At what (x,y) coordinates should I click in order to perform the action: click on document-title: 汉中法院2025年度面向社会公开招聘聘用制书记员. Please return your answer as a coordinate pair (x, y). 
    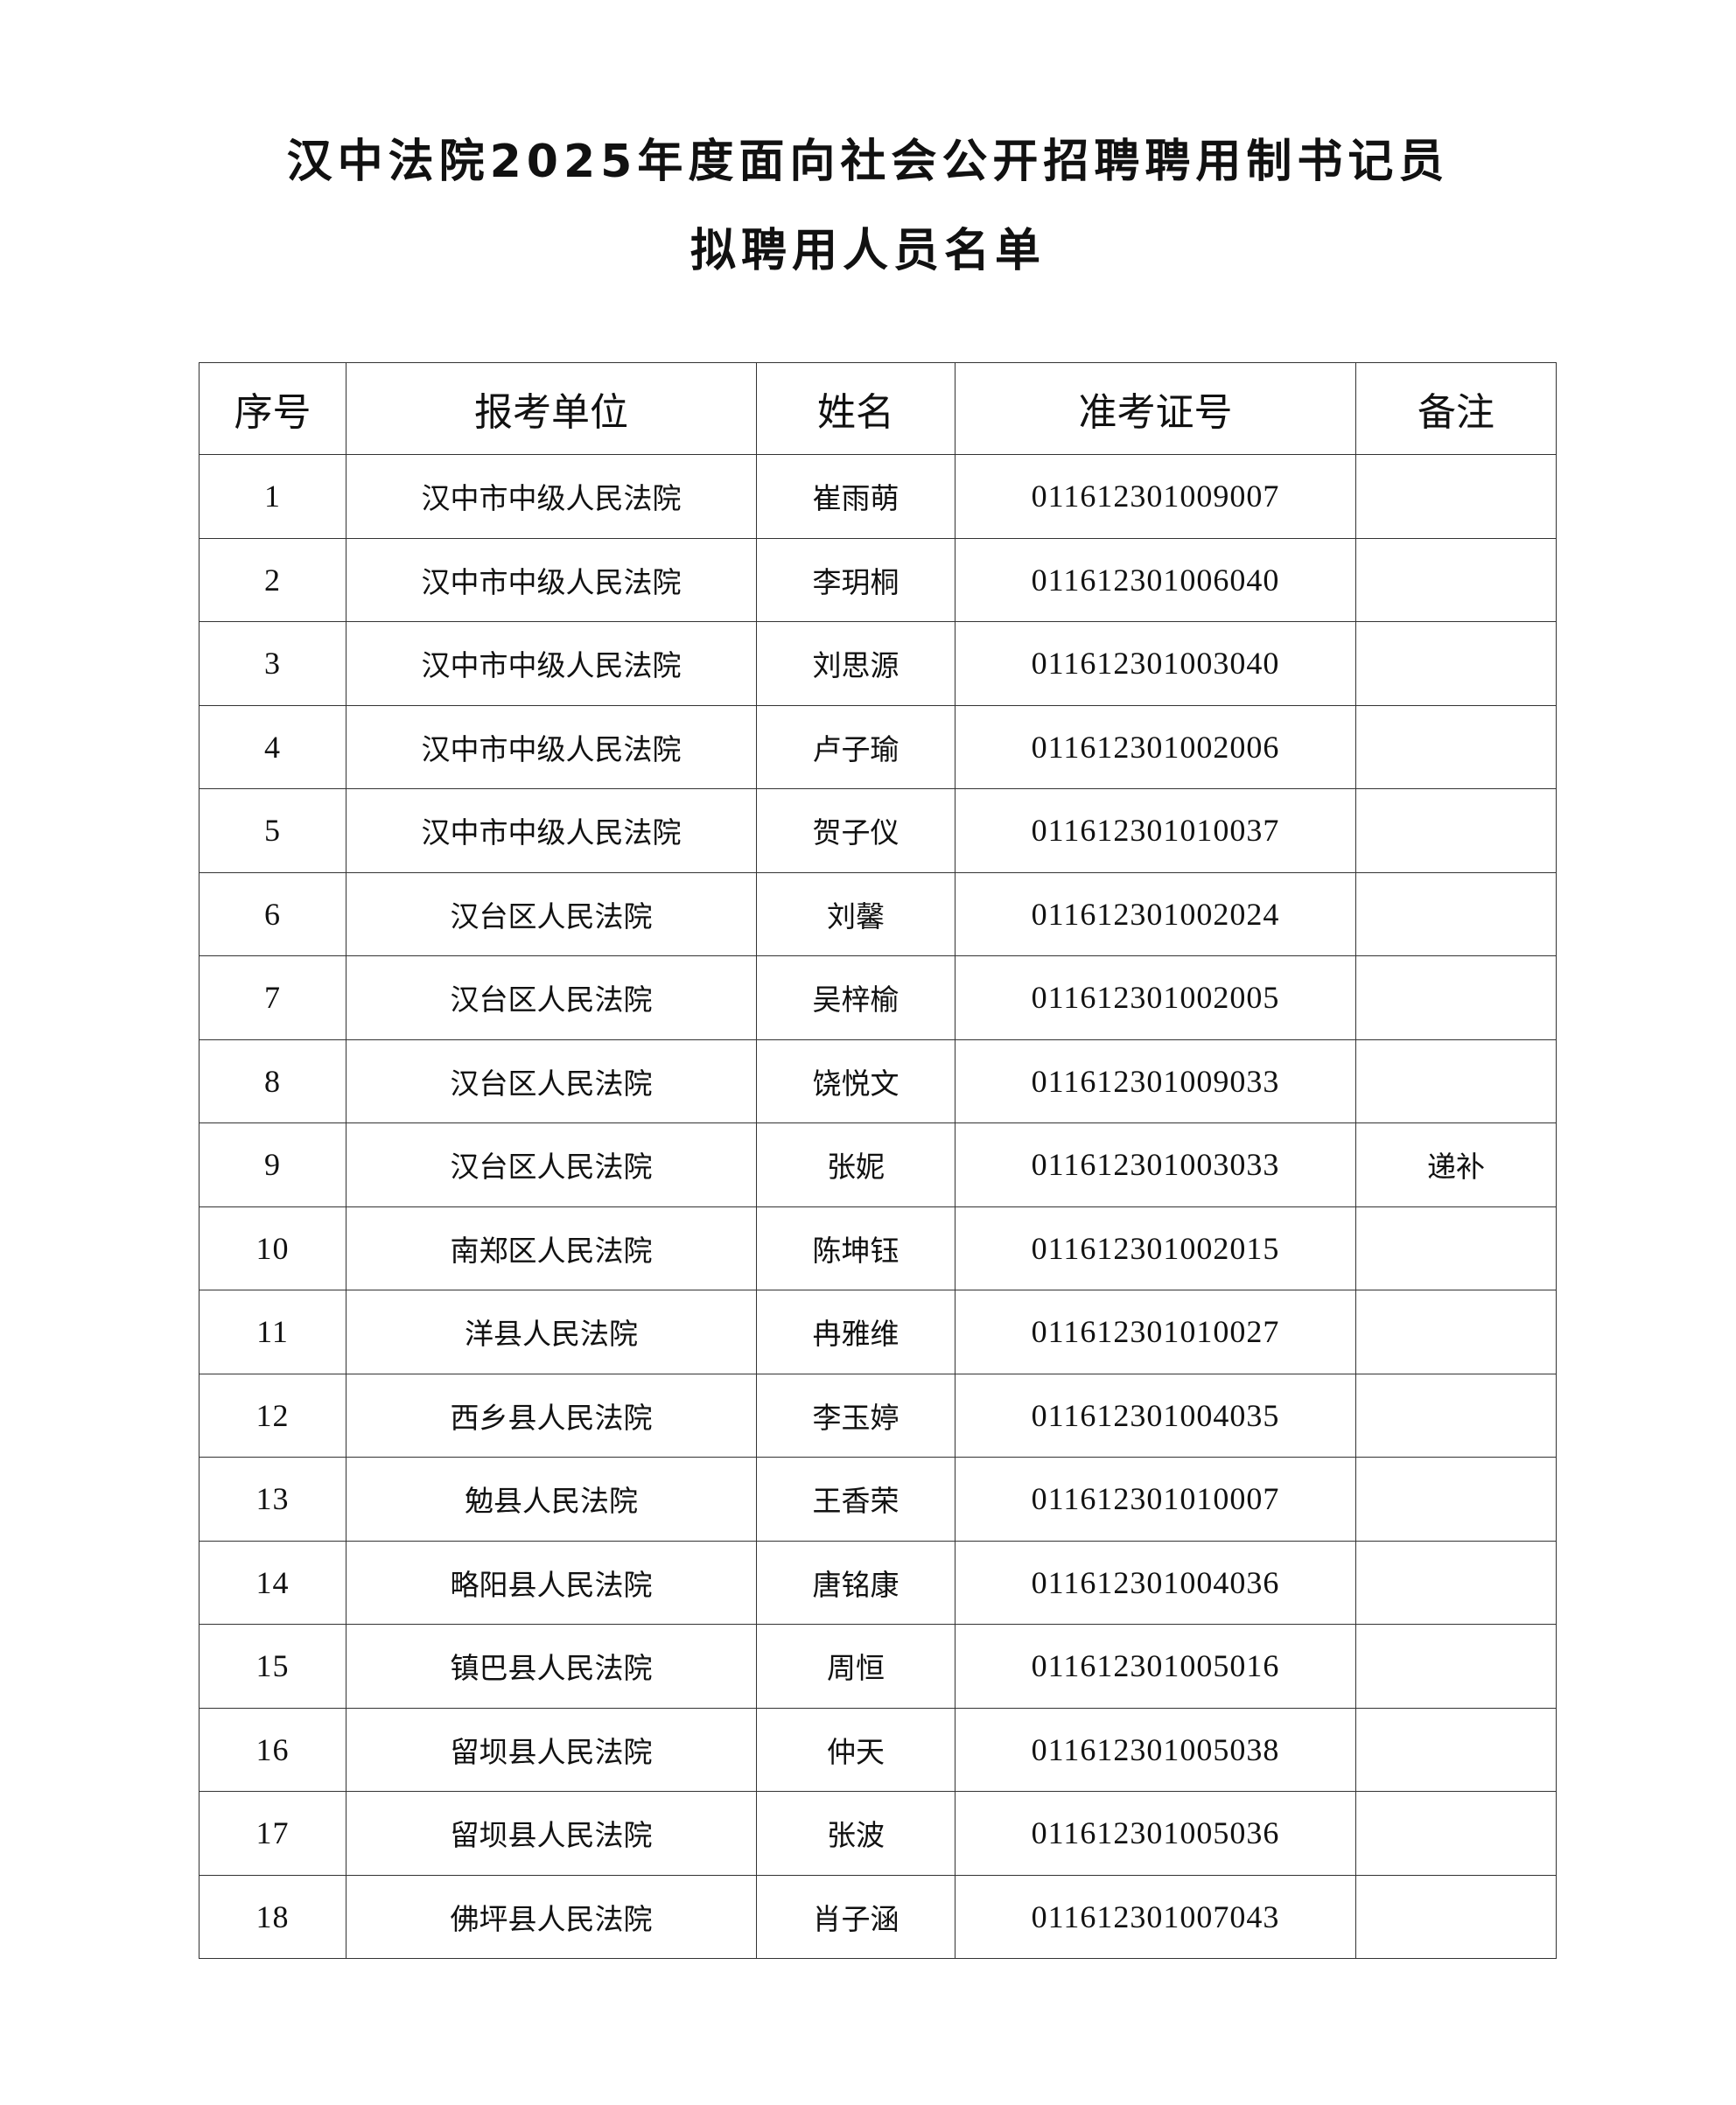
    Looking at the image, I should click on (868, 162).